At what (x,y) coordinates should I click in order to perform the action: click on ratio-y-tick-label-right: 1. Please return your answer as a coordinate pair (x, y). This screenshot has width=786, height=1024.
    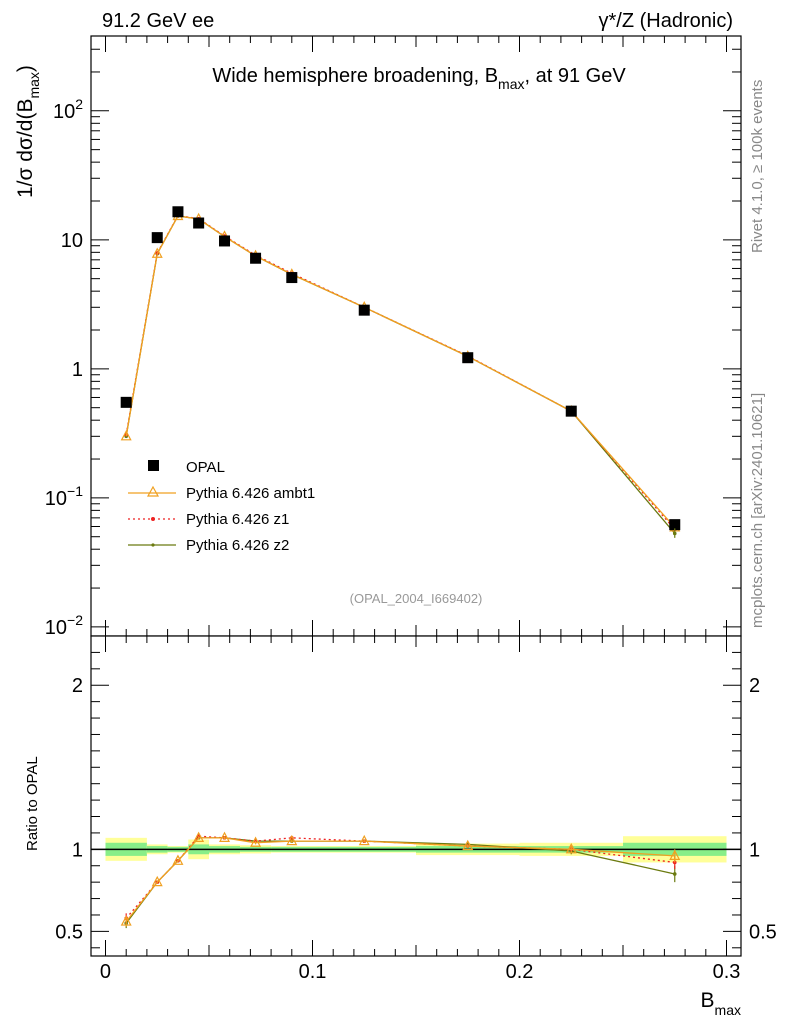
    Looking at the image, I should click on (754, 850).